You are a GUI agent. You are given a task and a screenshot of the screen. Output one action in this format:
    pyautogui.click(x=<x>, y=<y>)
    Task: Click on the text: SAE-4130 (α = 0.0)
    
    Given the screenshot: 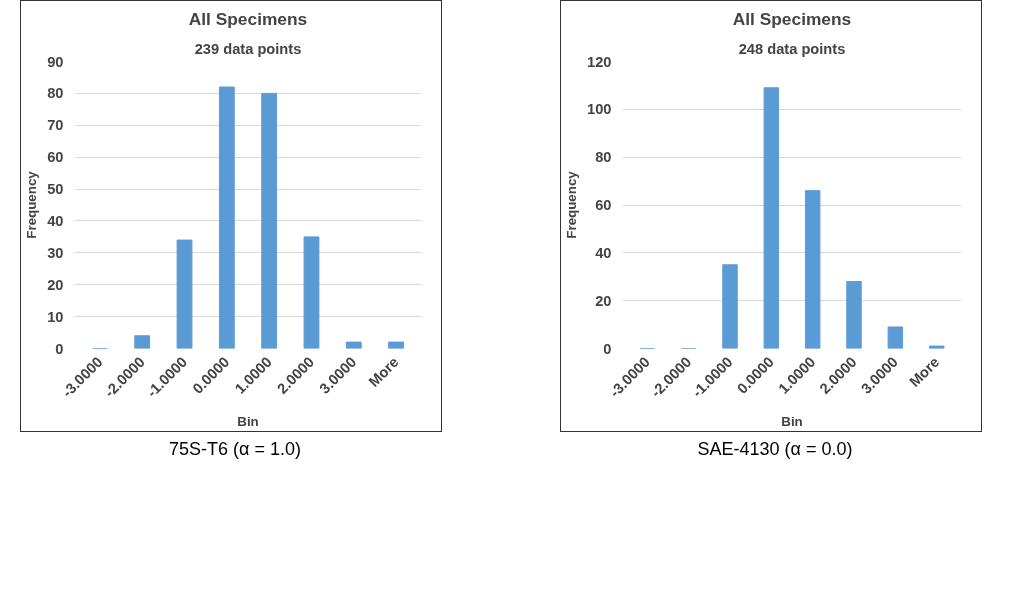 What is the action you would take?
    pyautogui.click(x=775, y=449)
    